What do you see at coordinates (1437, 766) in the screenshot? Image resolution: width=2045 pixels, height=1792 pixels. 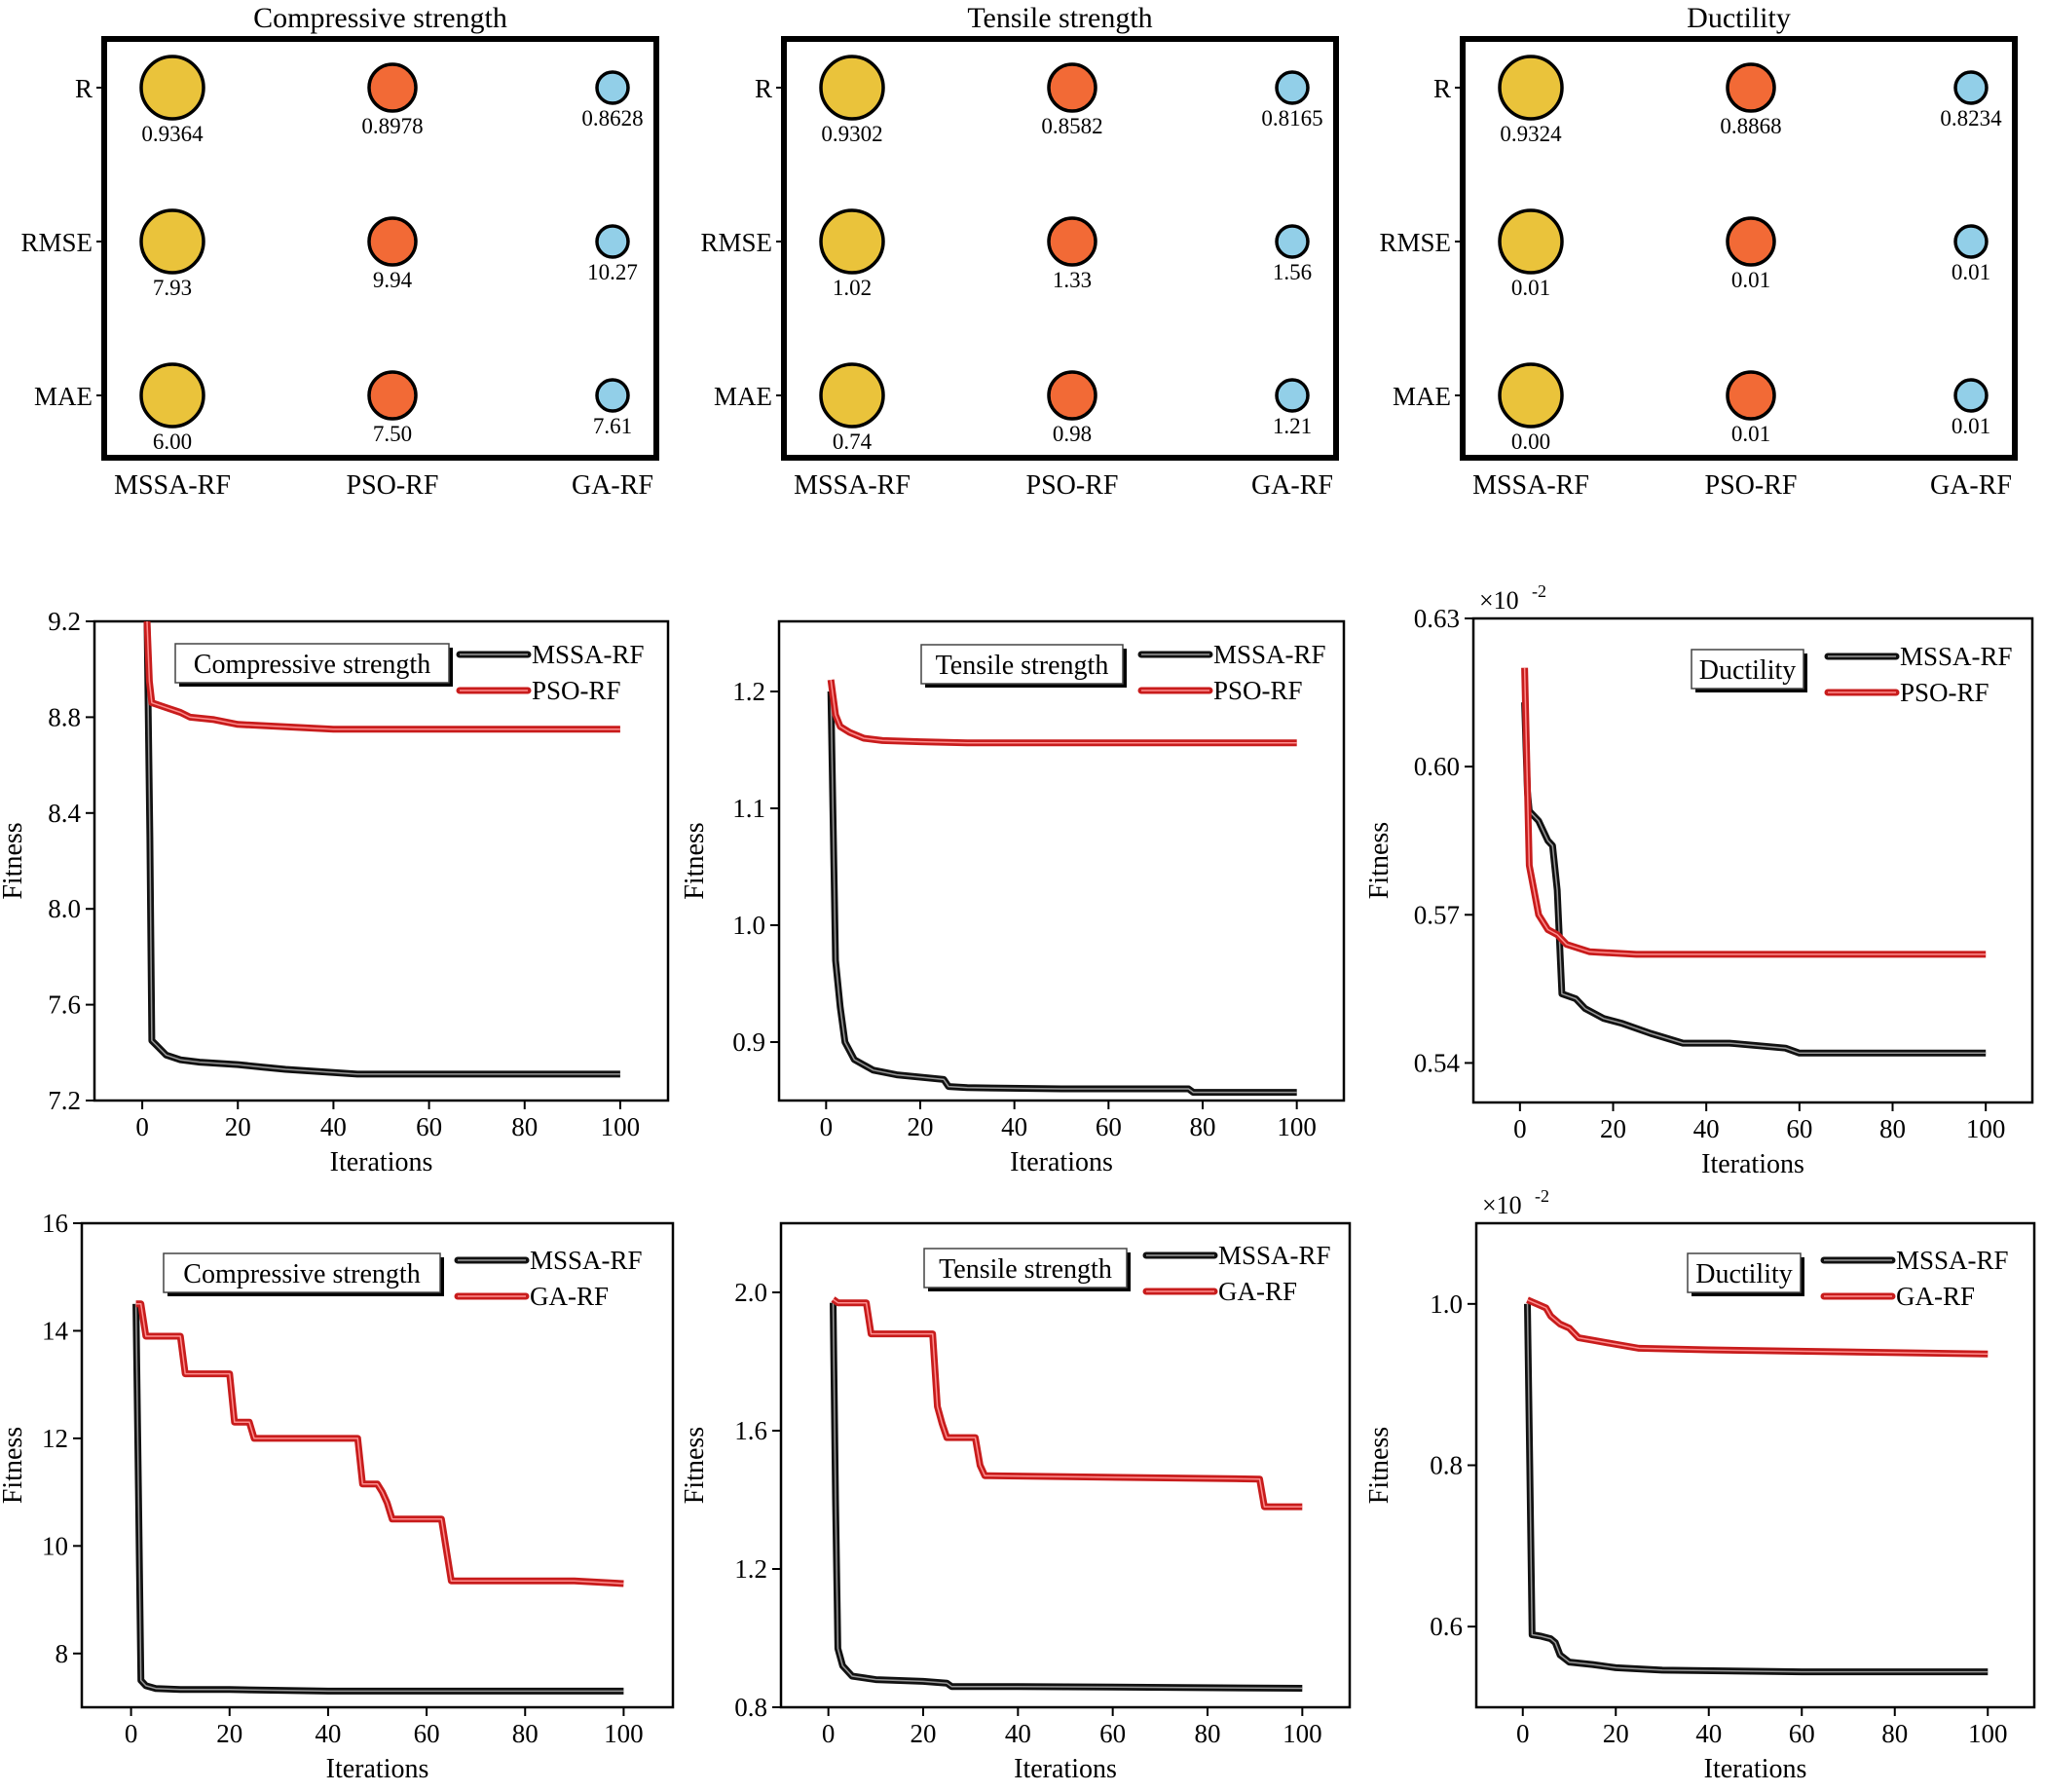 I see `y-tick-label: 0.60` at bounding box center [1437, 766].